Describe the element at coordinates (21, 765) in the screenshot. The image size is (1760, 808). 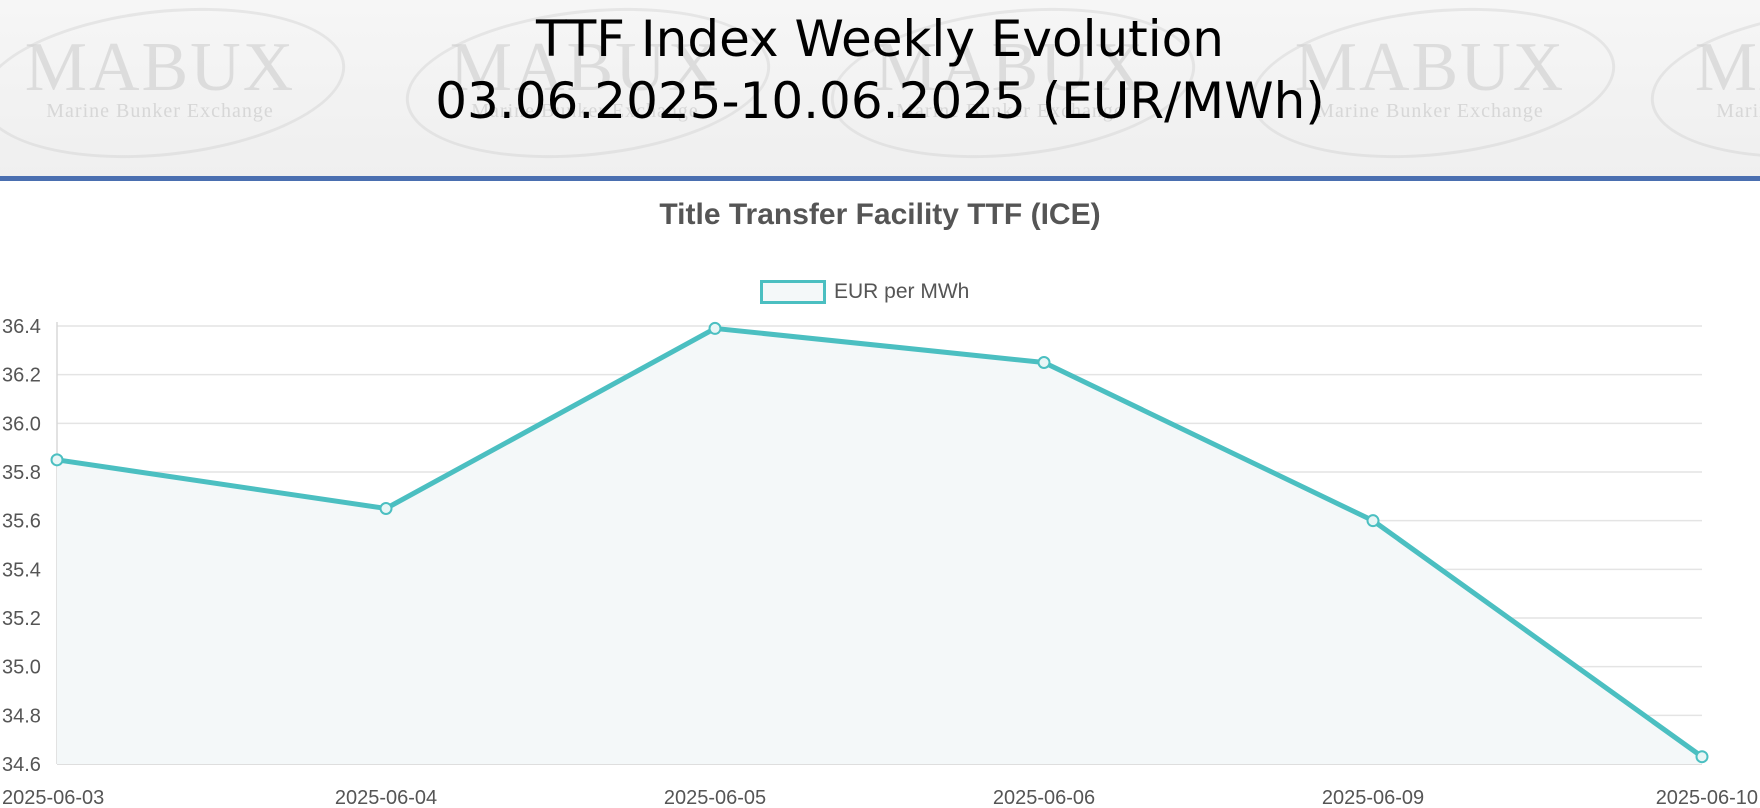
I see `y-tick-label: 34.6` at that location.